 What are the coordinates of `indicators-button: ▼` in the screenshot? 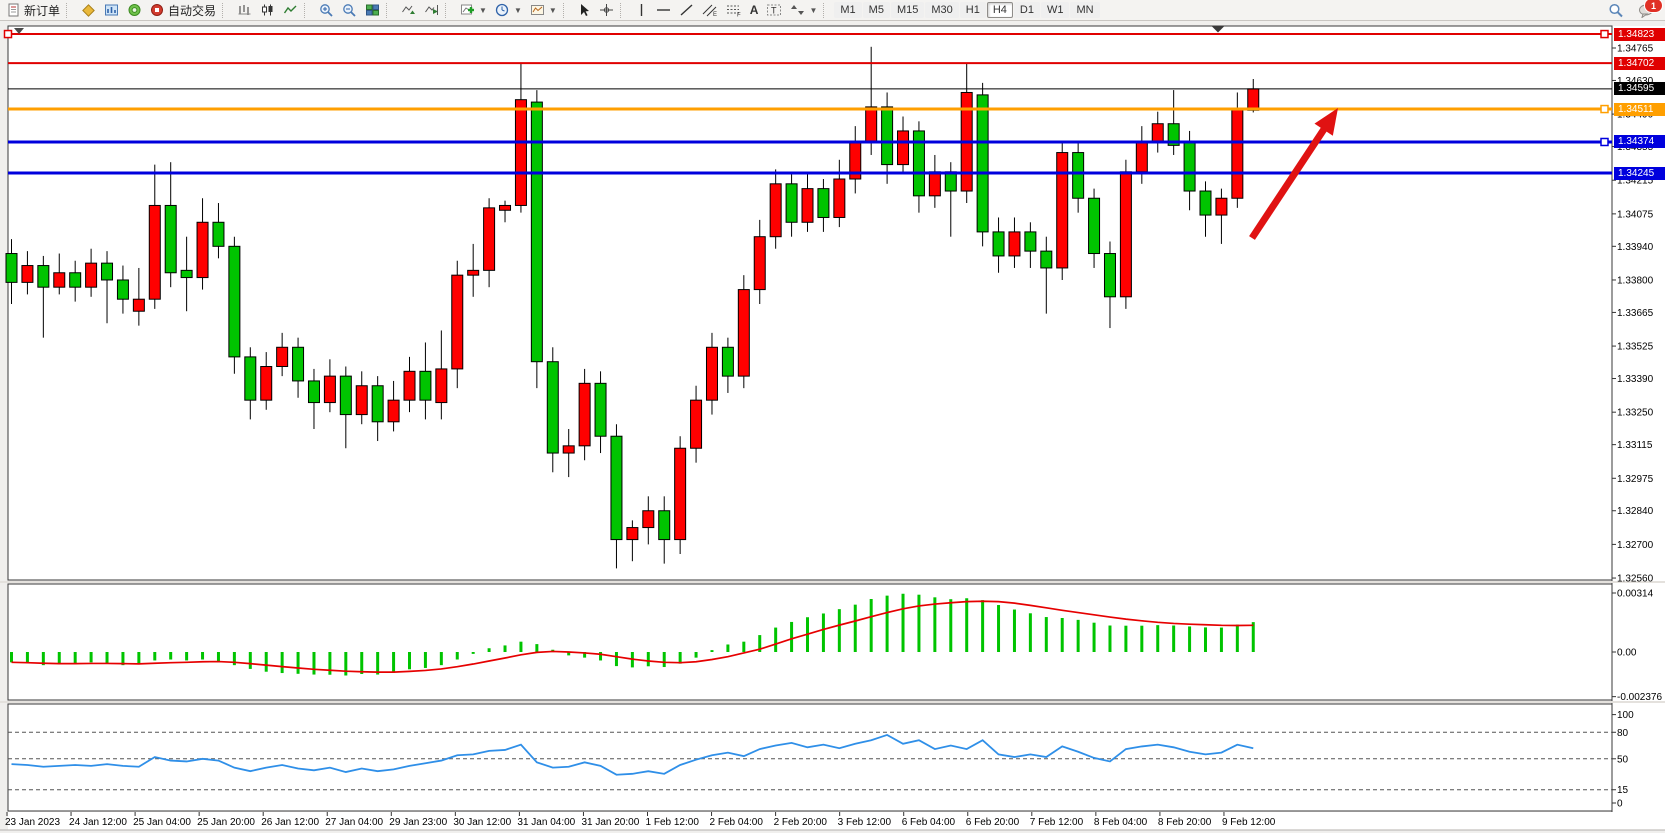 It's located at (473, 10).